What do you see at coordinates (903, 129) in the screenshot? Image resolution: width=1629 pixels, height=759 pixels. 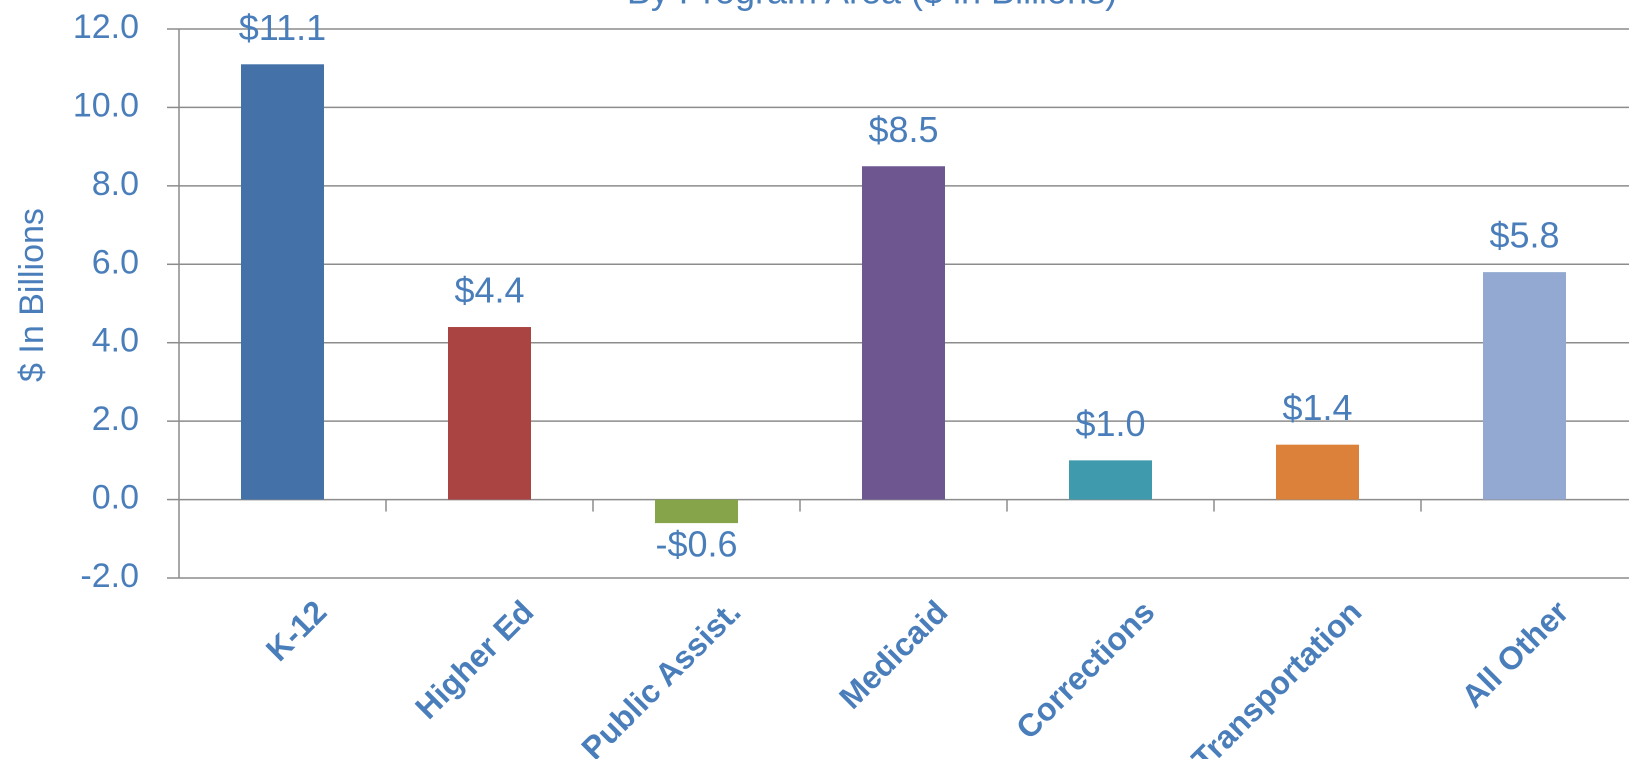 I see `data-label: $8.5` at bounding box center [903, 129].